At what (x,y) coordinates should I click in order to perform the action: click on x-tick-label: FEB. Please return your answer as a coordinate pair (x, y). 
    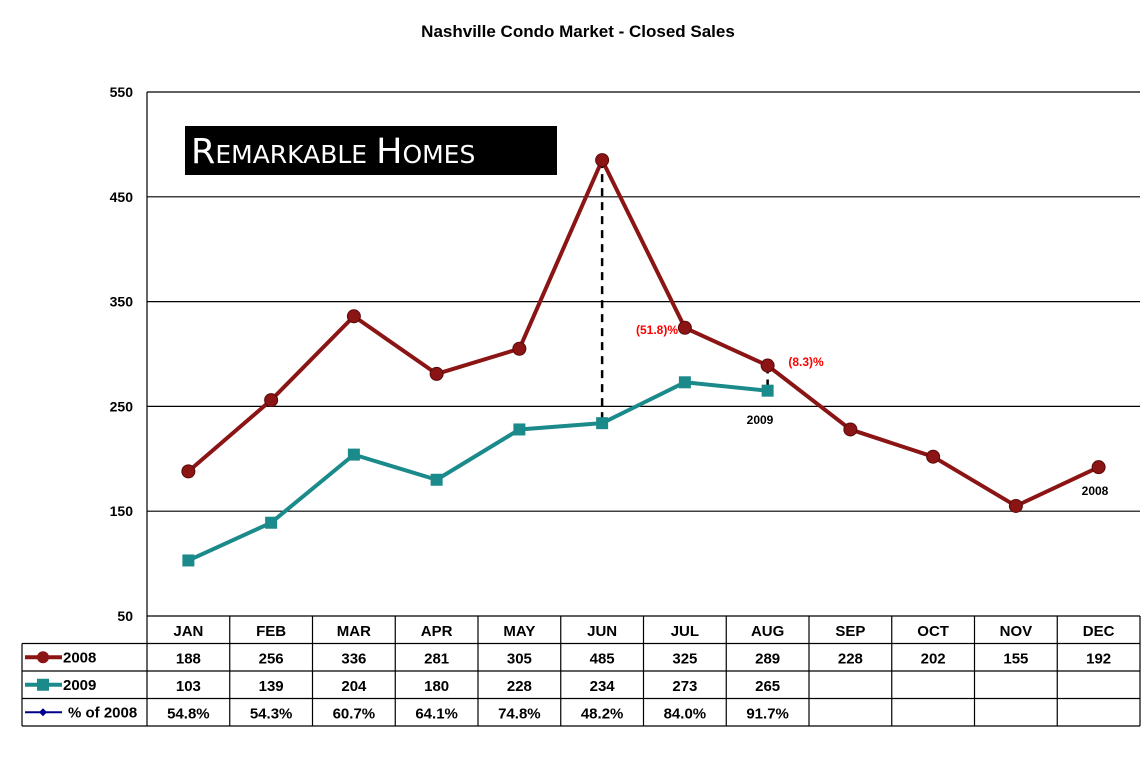
    Looking at the image, I should click on (271, 631).